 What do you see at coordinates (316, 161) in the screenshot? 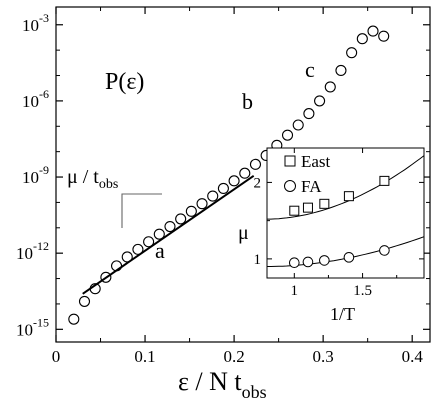
I see `legend-label-east: East` at bounding box center [316, 161].